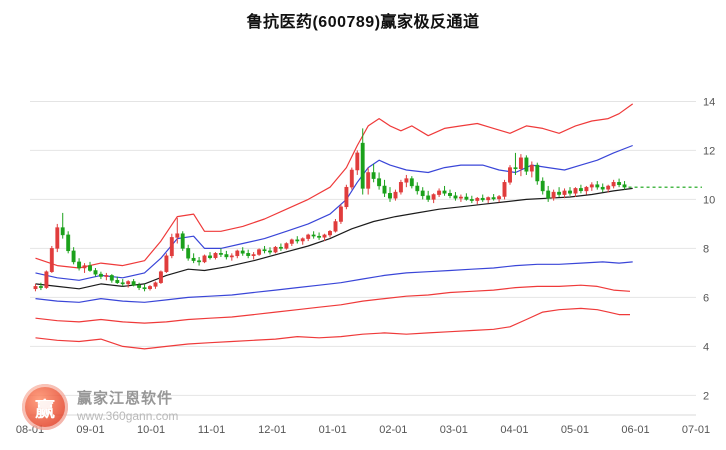 The width and height of the screenshot is (726, 450). I want to click on x-tick-label: 02-01, so click(393, 430).